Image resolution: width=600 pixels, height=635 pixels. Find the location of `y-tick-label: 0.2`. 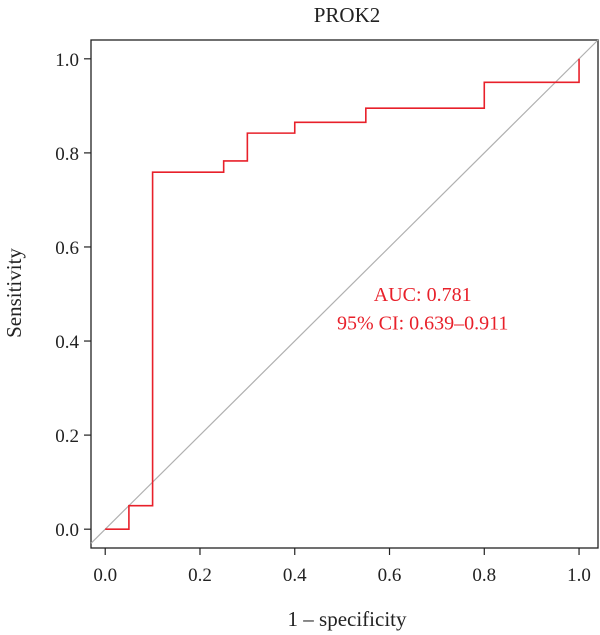

y-tick-label: 0.2 is located at coordinates (67, 436).